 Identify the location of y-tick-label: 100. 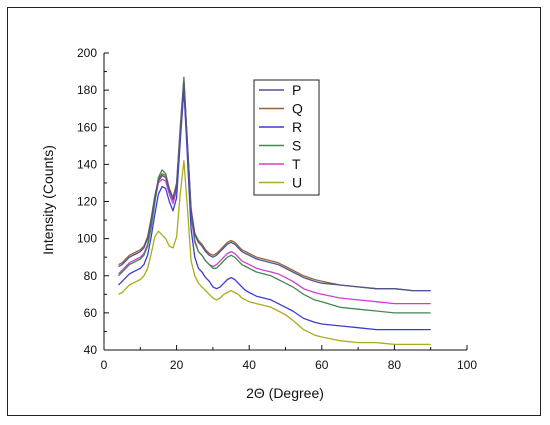
(87, 239).